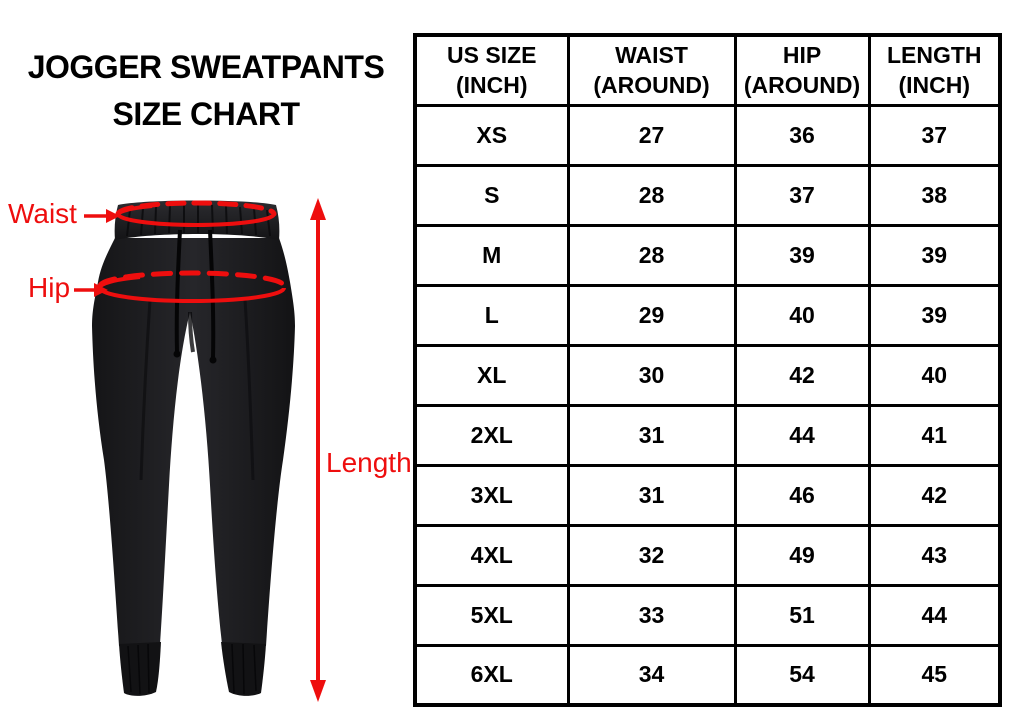 The image size is (1030, 726). Describe the element at coordinates (318, 450) in the screenshot. I see `length-arrow` at that location.